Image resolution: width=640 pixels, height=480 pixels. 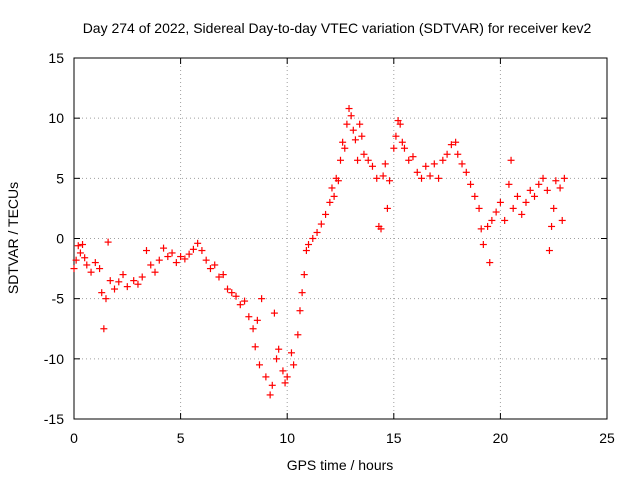 I want to click on y-tick-label: 15, so click(x=56, y=58).